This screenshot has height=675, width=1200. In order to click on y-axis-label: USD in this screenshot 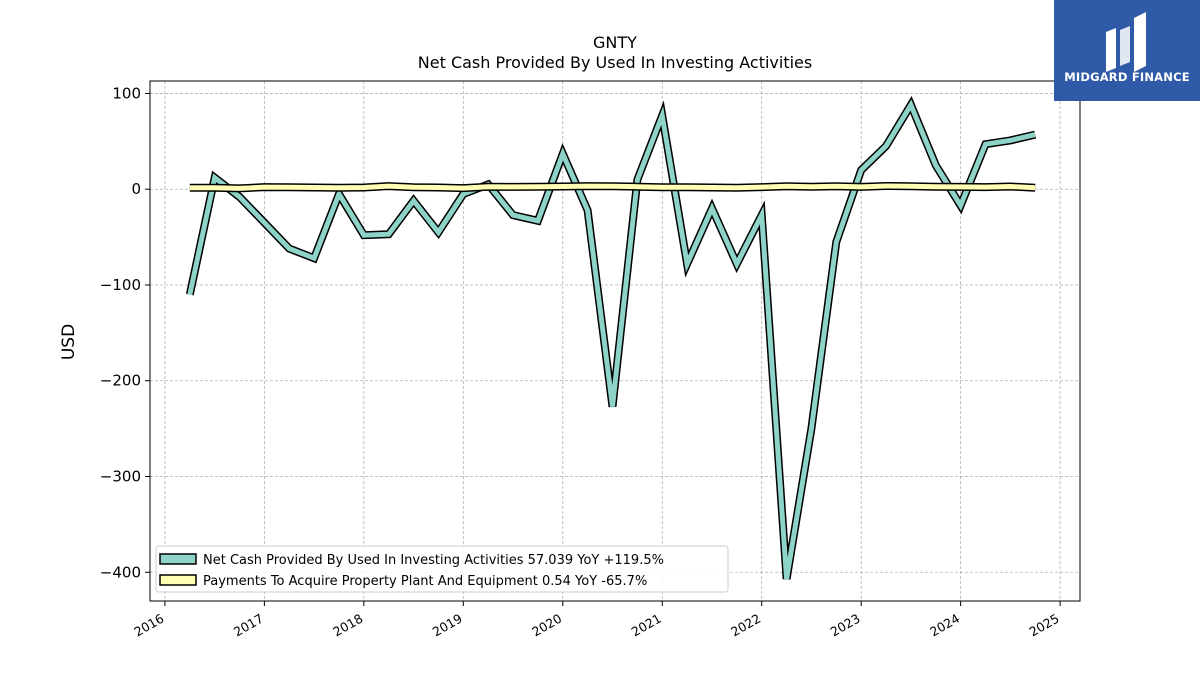, I will do `click(69, 342)`.